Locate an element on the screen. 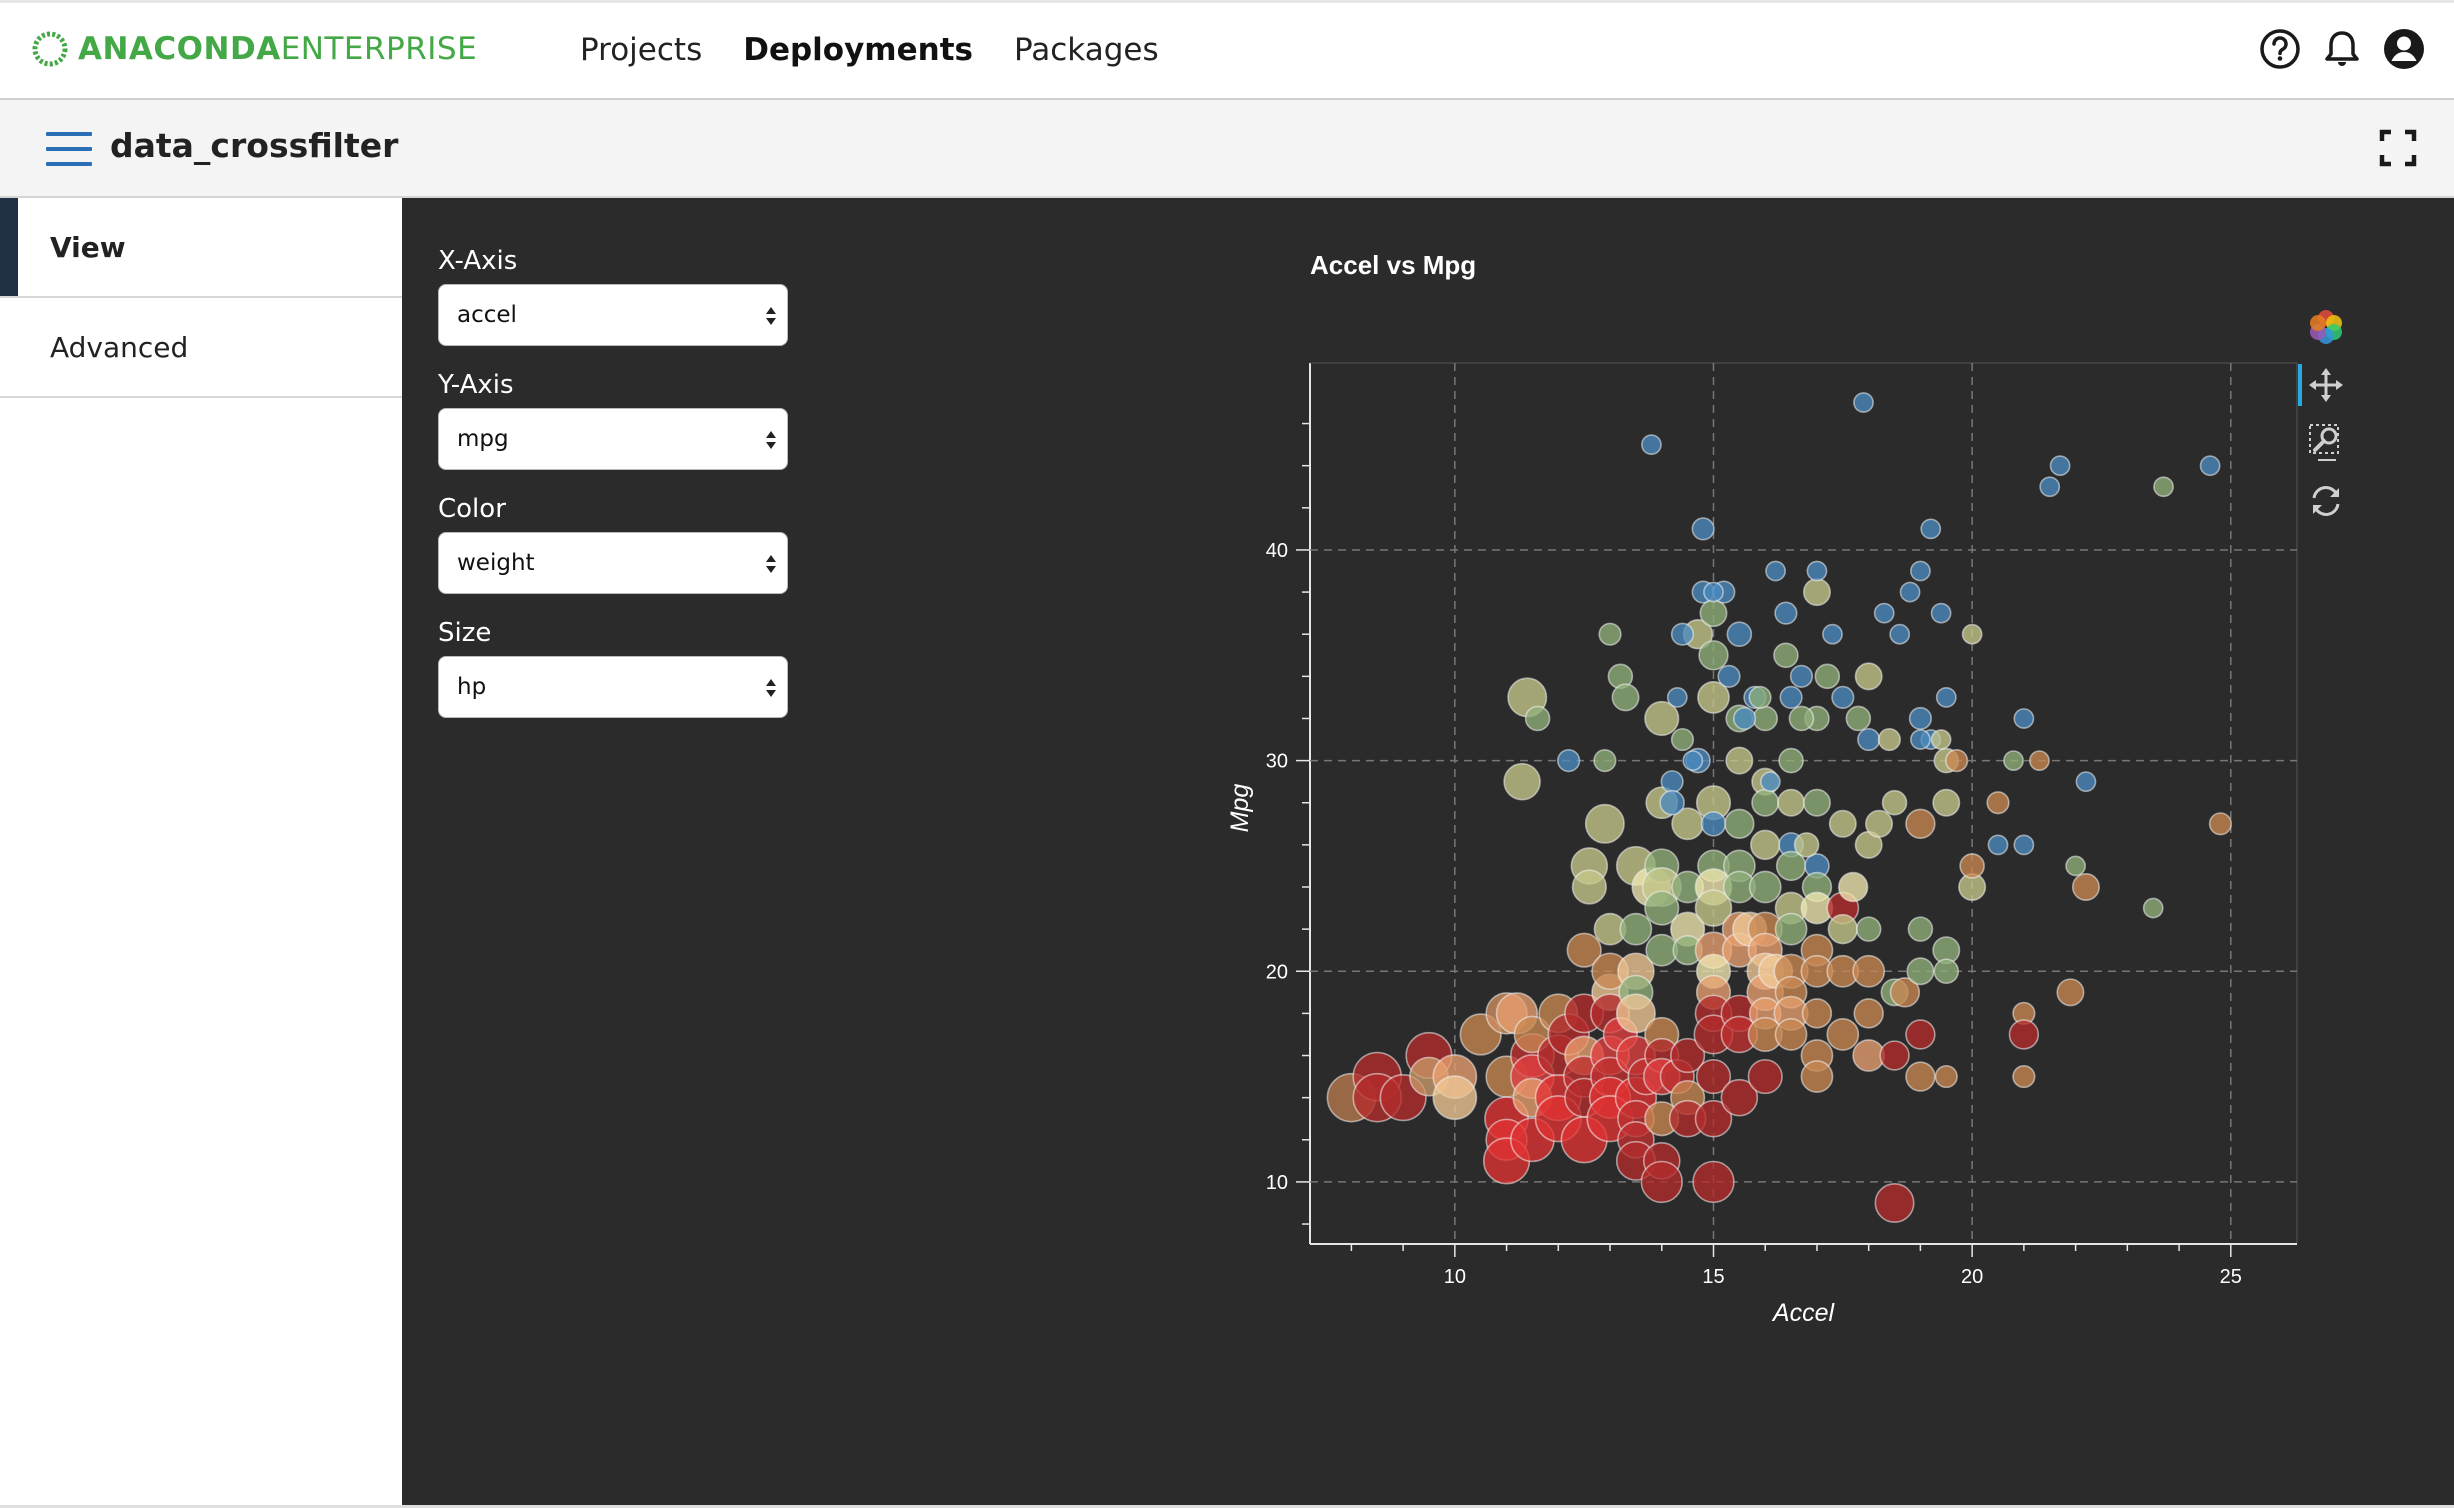 The height and width of the screenshot is (1508, 2454). x-axis-label: X-Axis is located at coordinates (478, 261).